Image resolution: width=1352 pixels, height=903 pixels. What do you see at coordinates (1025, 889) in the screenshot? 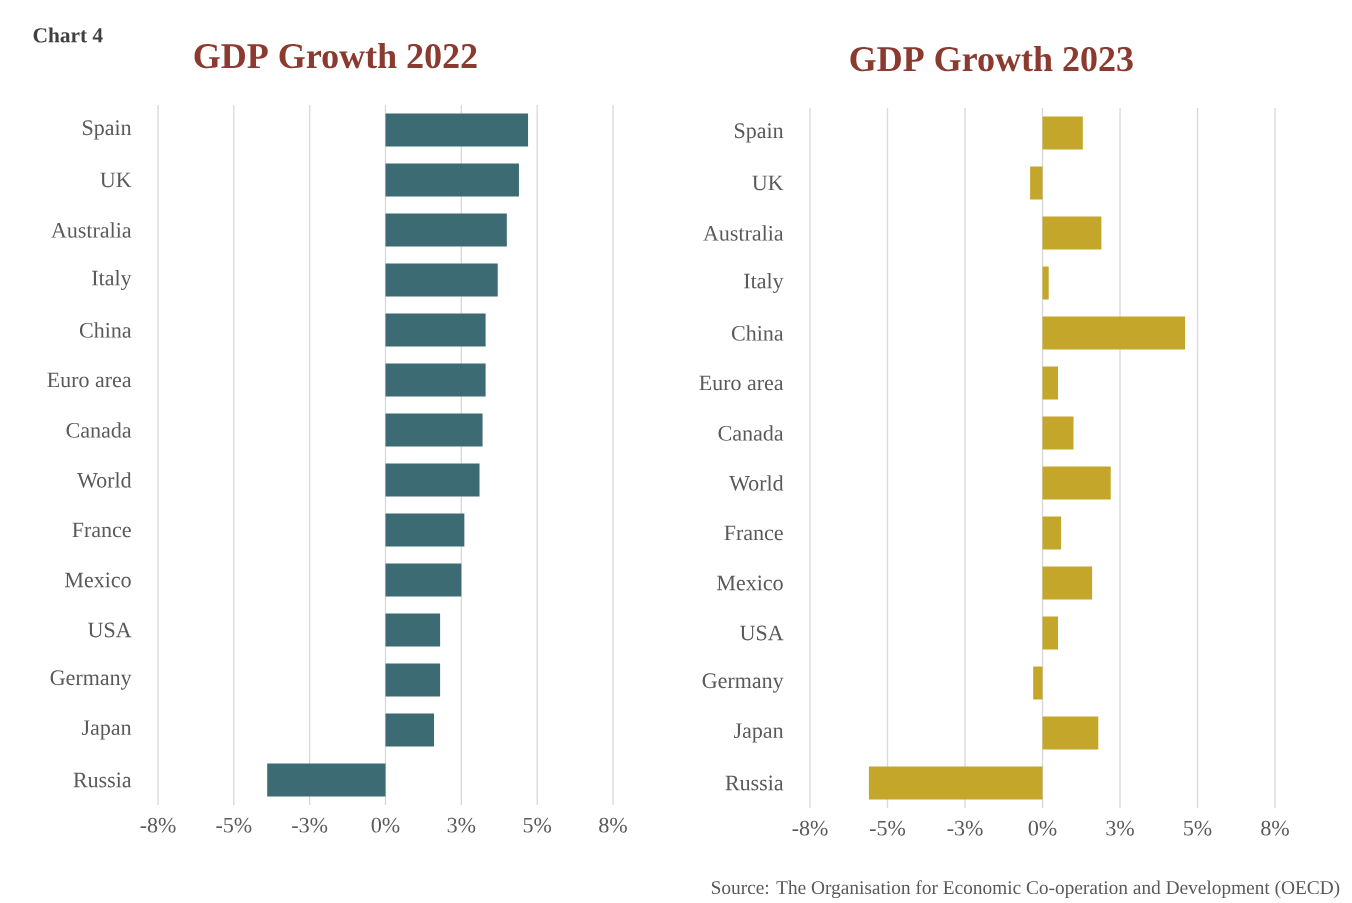
I see `source-note: Source: The Organisation for Economic Co-operation and Development (OECD)` at bounding box center [1025, 889].